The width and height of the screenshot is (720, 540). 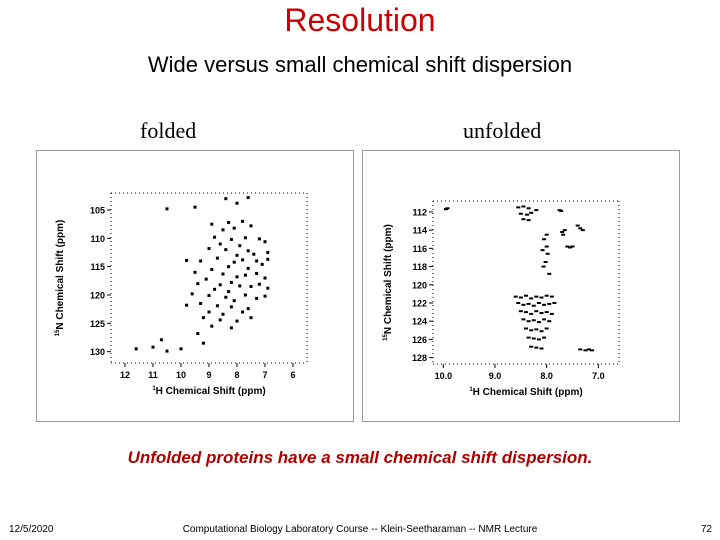 What do you see at coordinates (168, 130) in the screenshot?
I see `folded-label: folded` at bounding box center [168, 130].